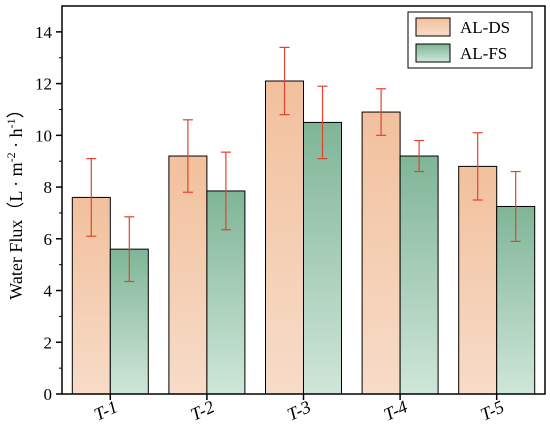  What do you see at coordinates (16, 132) in the screenshot?
I see `y-axis-title-part: h` at bounding box center [16, 132].